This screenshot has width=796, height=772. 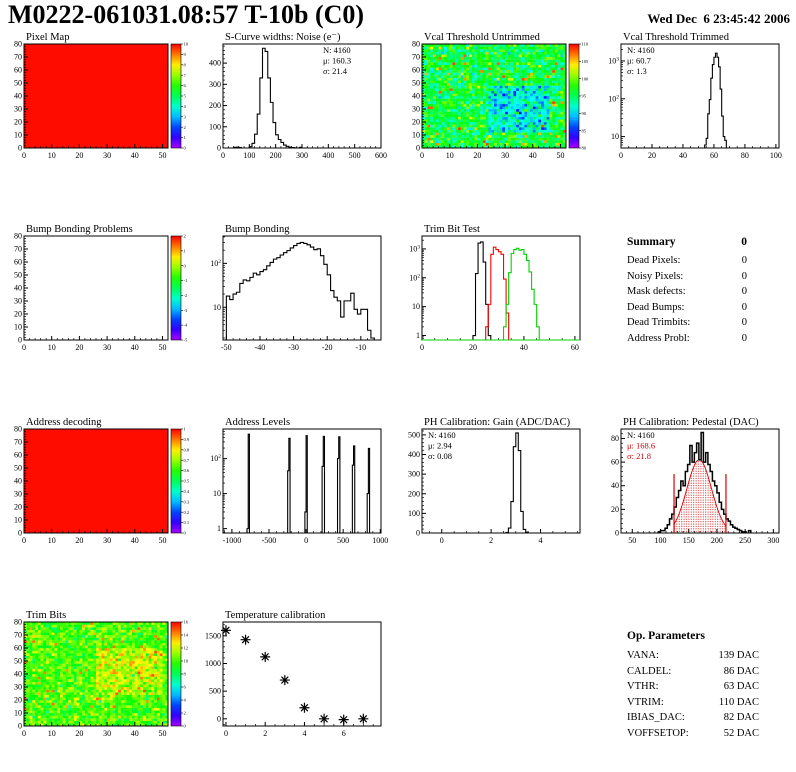 I want to click on svg-text: PH Calibration: Pedestal (DAC), so click(x=691, y=422).